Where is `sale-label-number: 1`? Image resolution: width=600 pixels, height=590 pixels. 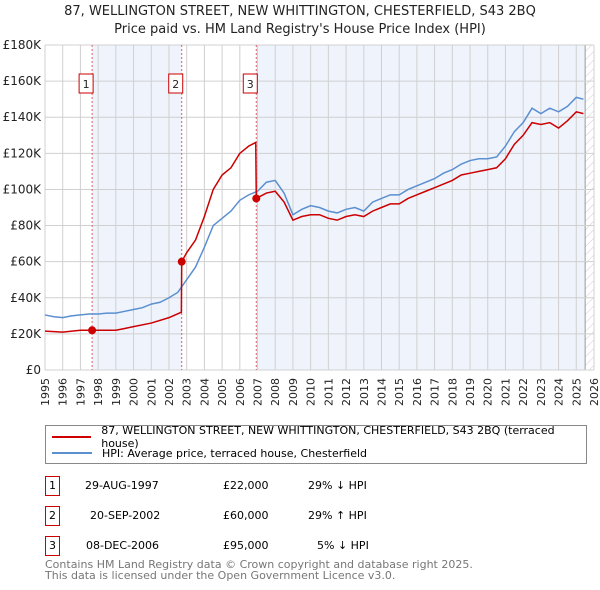
sale-label-number: 1 is located at coordinates (86, 84).